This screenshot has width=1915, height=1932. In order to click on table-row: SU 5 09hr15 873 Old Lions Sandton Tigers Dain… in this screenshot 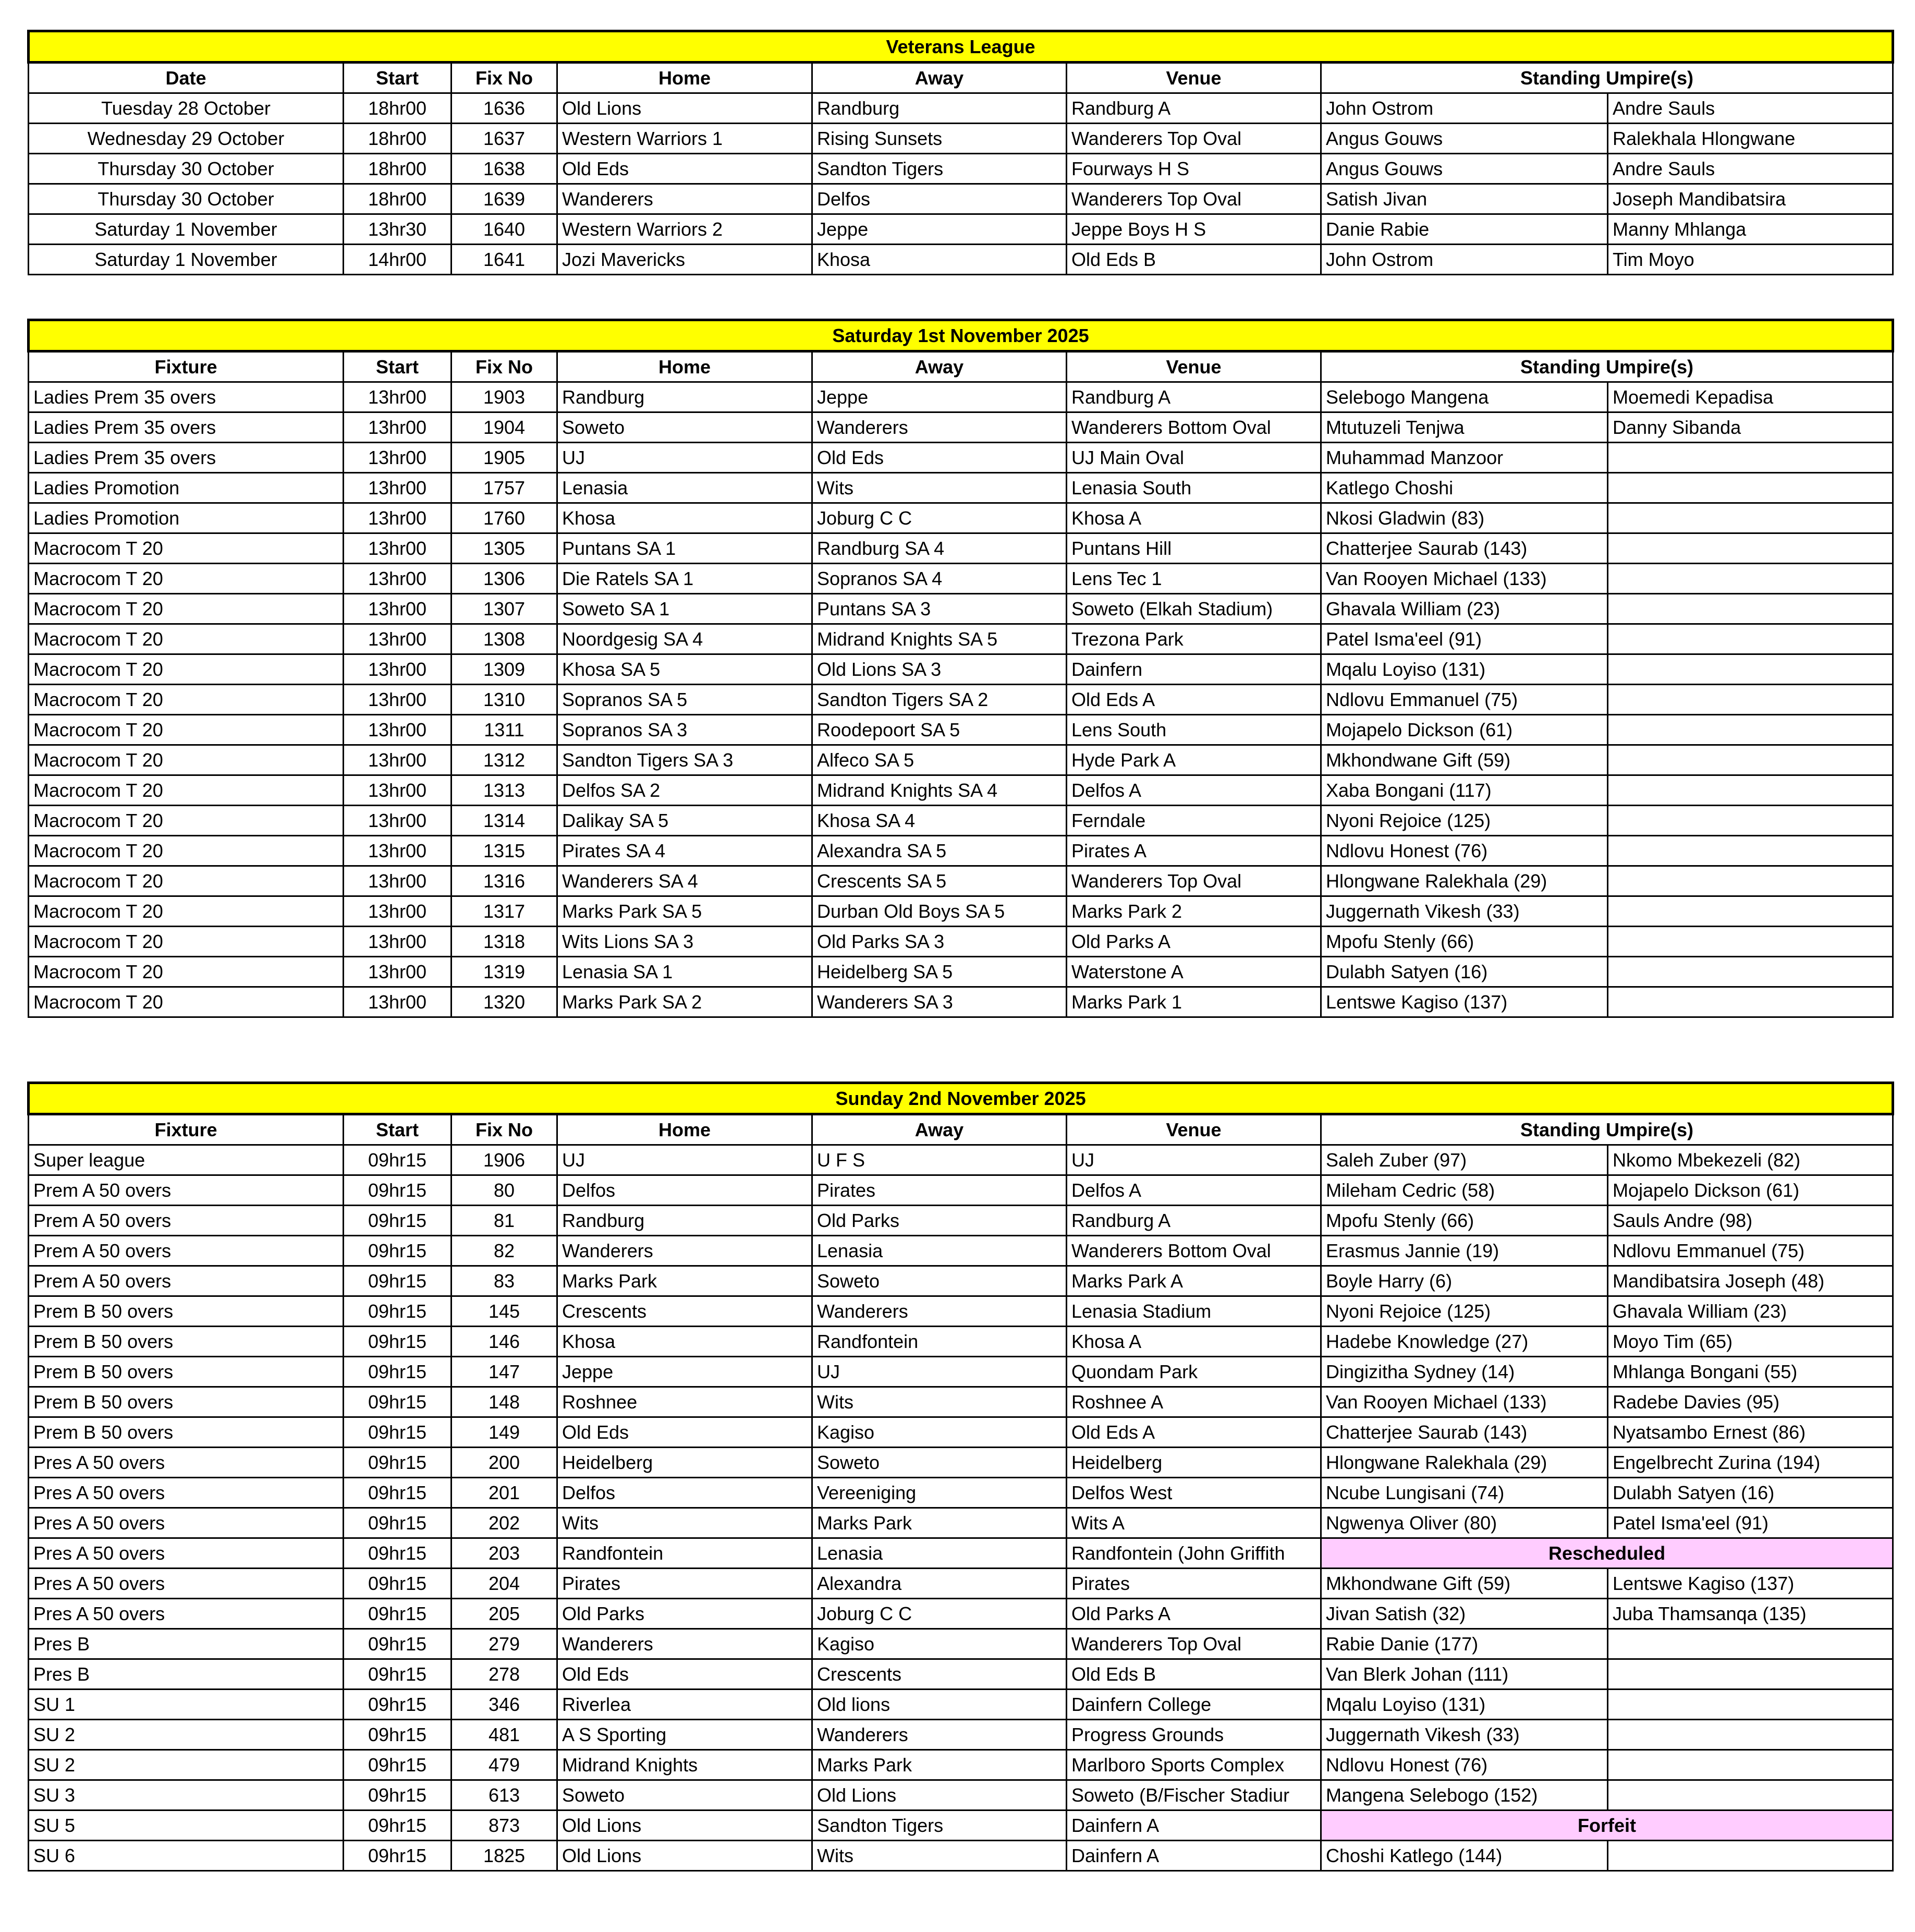, I will do `click(961, 1825)`.